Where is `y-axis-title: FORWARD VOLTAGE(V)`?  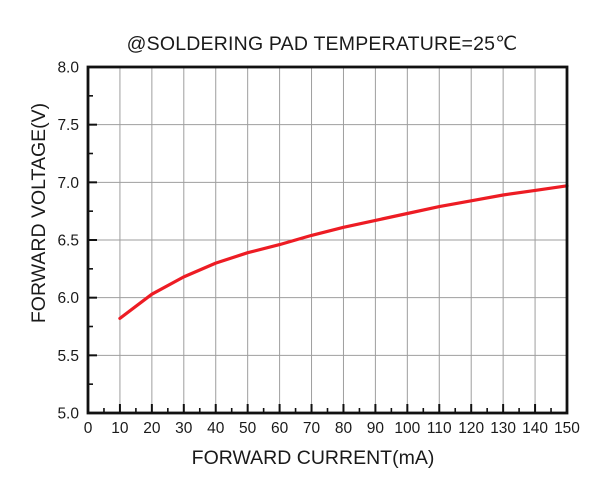 y-axis-title: FORWARD VOLTAGE(V) is located at coordinates (39, 213).